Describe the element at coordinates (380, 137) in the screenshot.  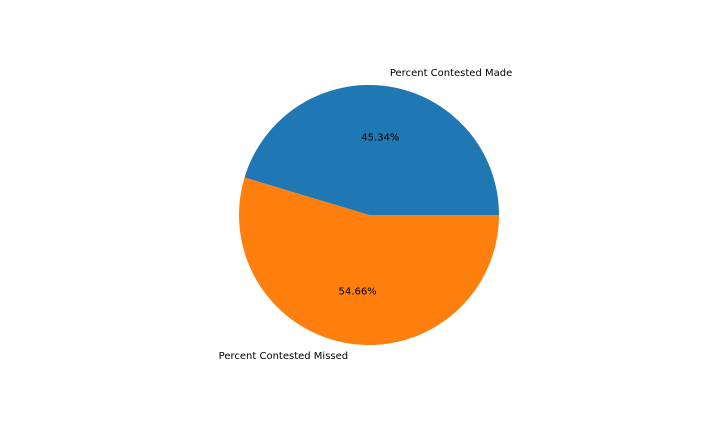
I see `pie-pct-label: 45.34%` at that location.